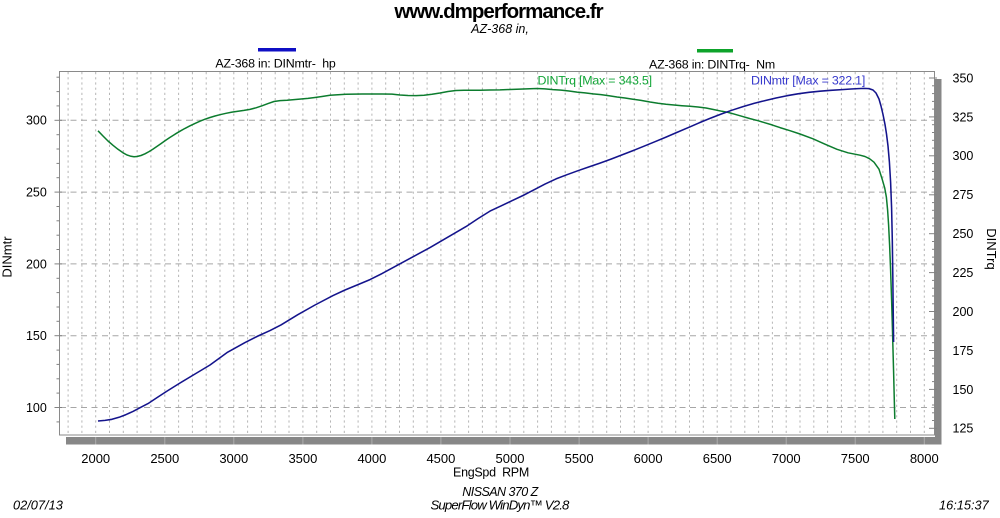 This screenshot has width=1000, height=518. What do you see at coordinates (95, 458) in the screenshot?
I see `svg-text: 2000` at bounding box center [95, 458].